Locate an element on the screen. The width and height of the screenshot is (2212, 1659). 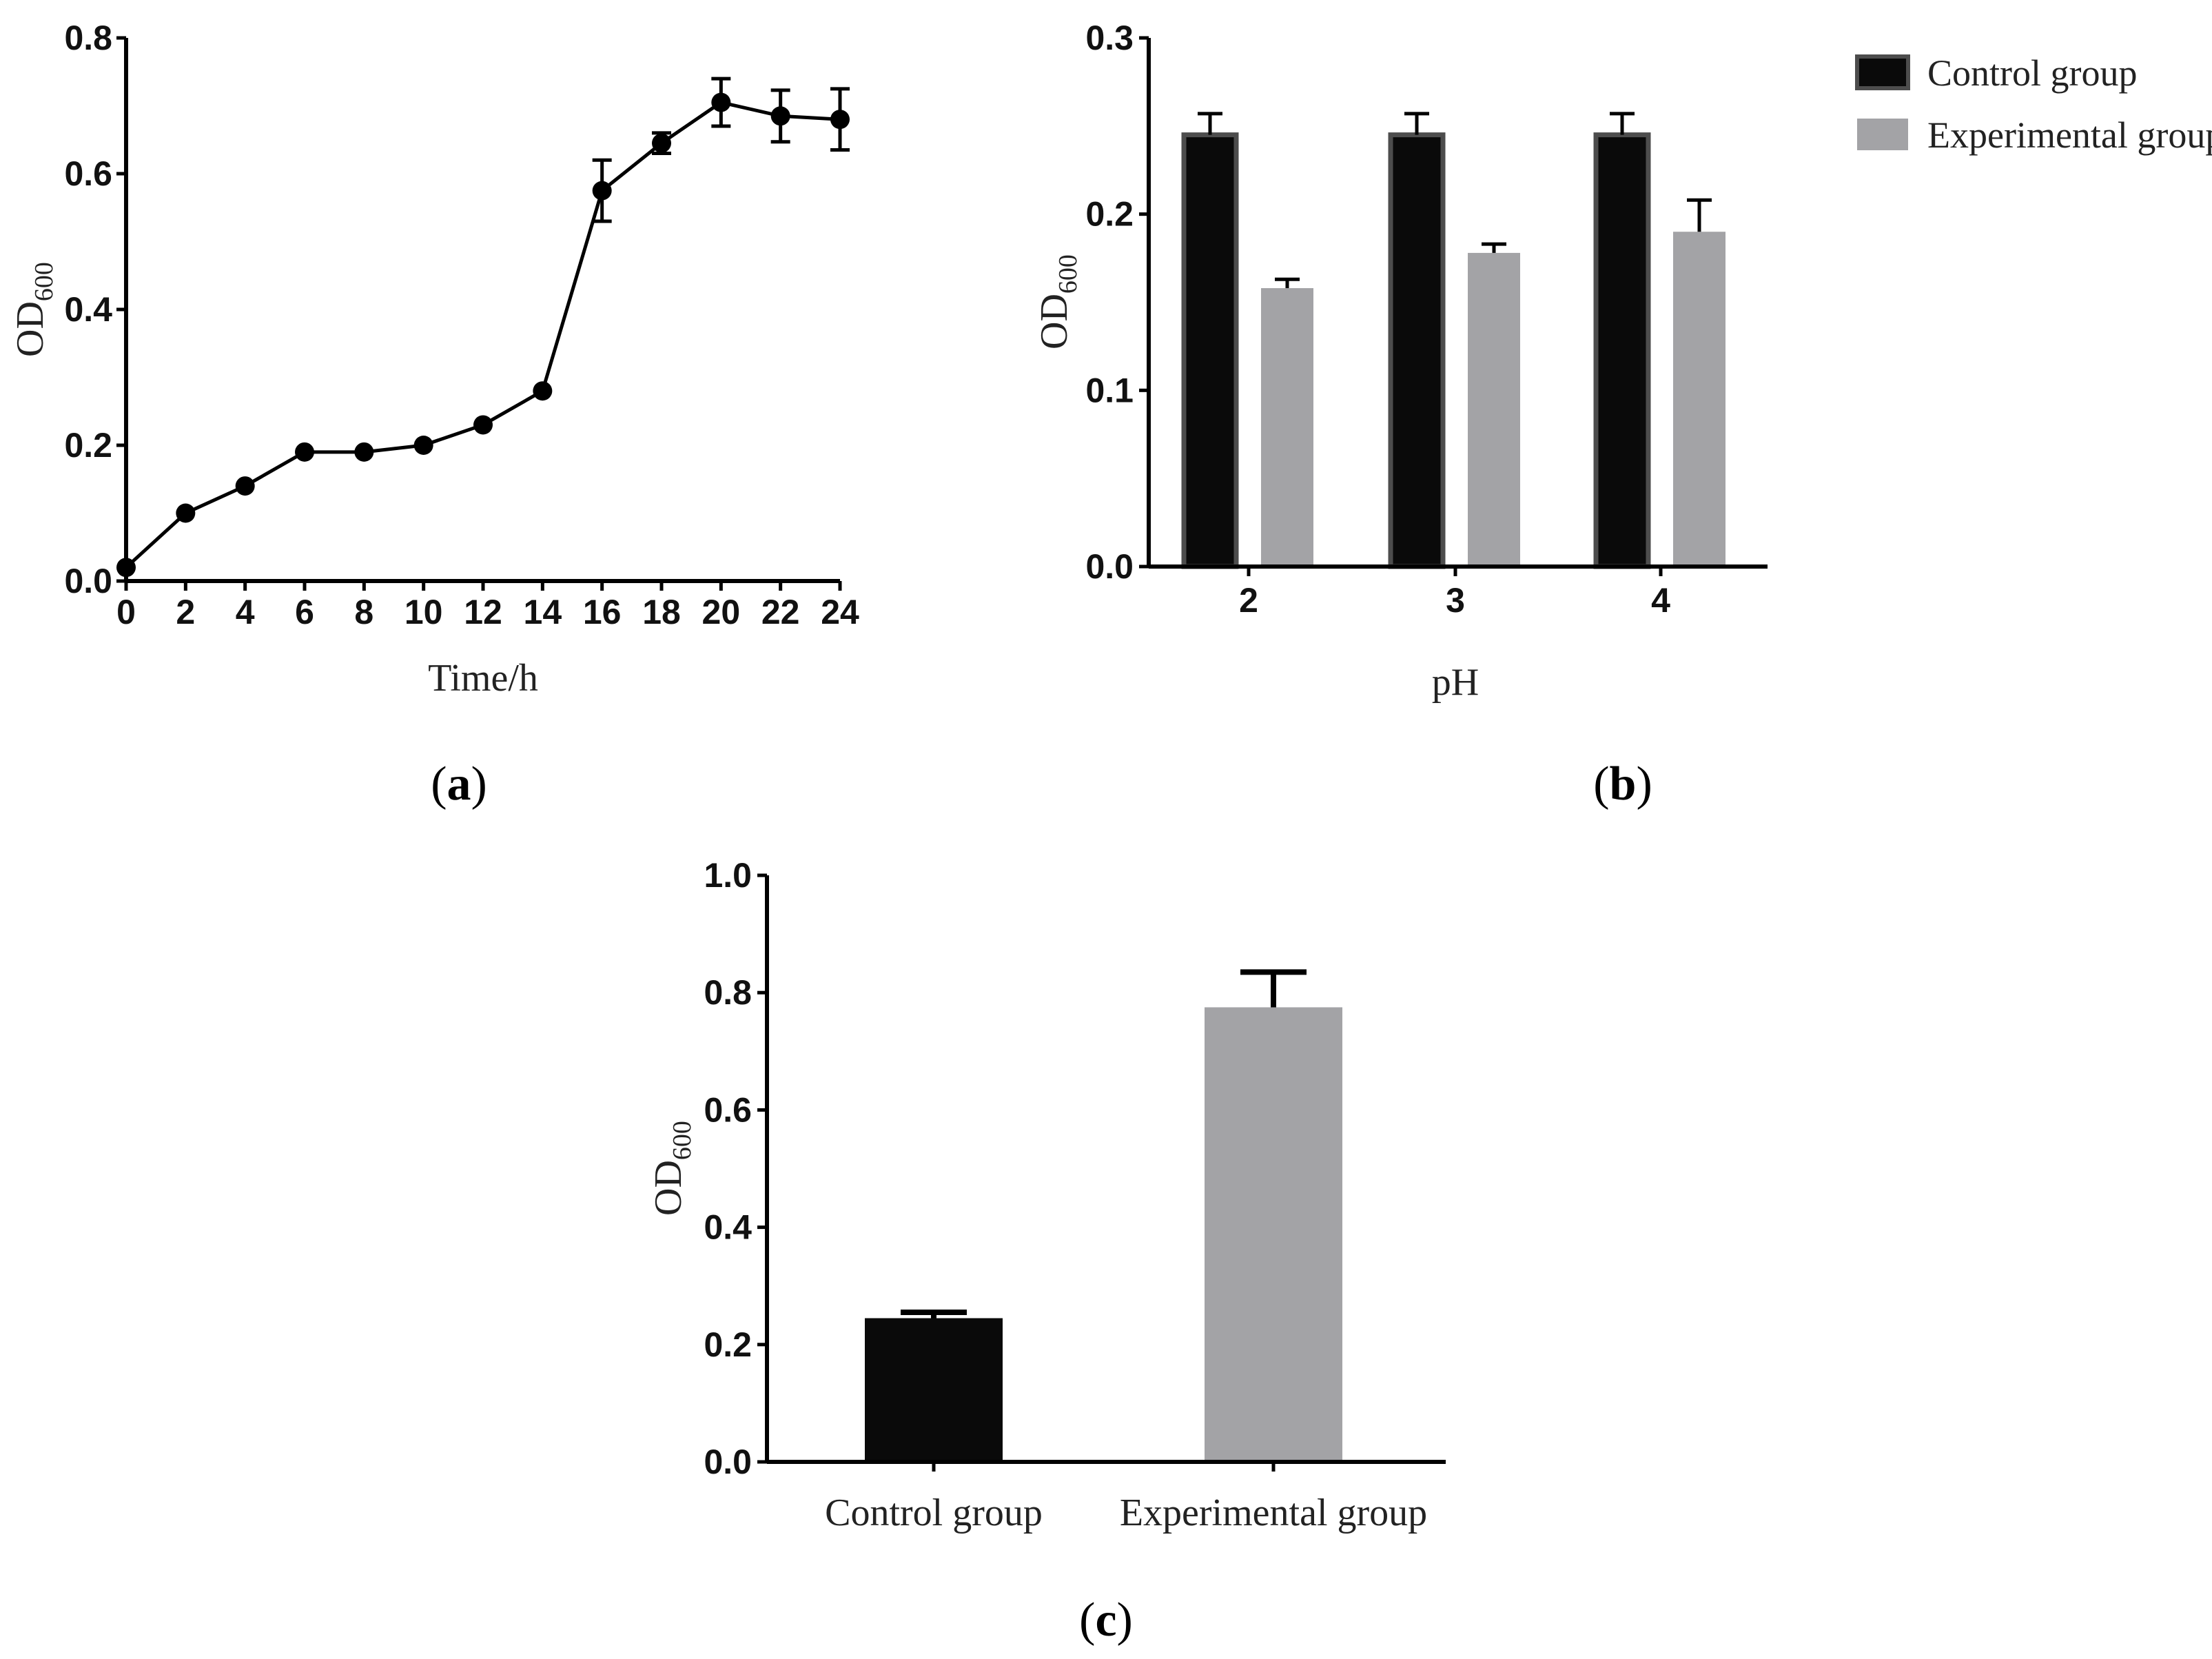
panel-c-caption: (c) is located at coordinates (1106, 1620).